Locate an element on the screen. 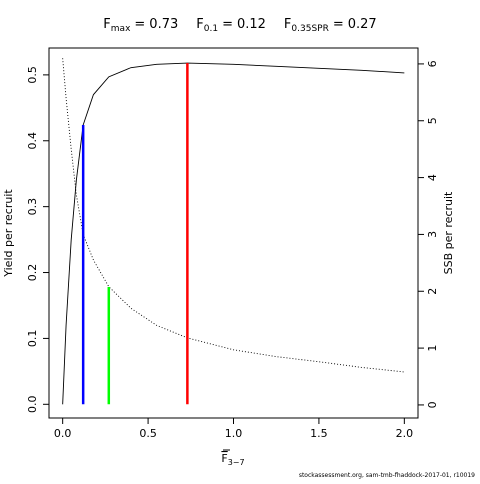 This screenshot has width=480, height=484. y2-tick-label: 5 is located at coordinates (432, 120).